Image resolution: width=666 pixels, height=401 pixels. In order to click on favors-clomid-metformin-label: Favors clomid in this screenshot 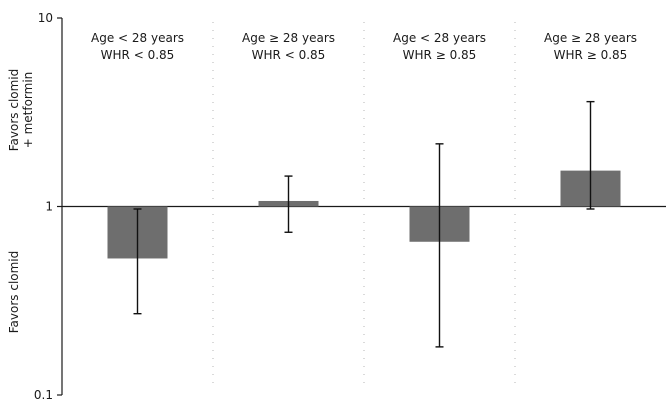, I will do `click(14, 110)`.